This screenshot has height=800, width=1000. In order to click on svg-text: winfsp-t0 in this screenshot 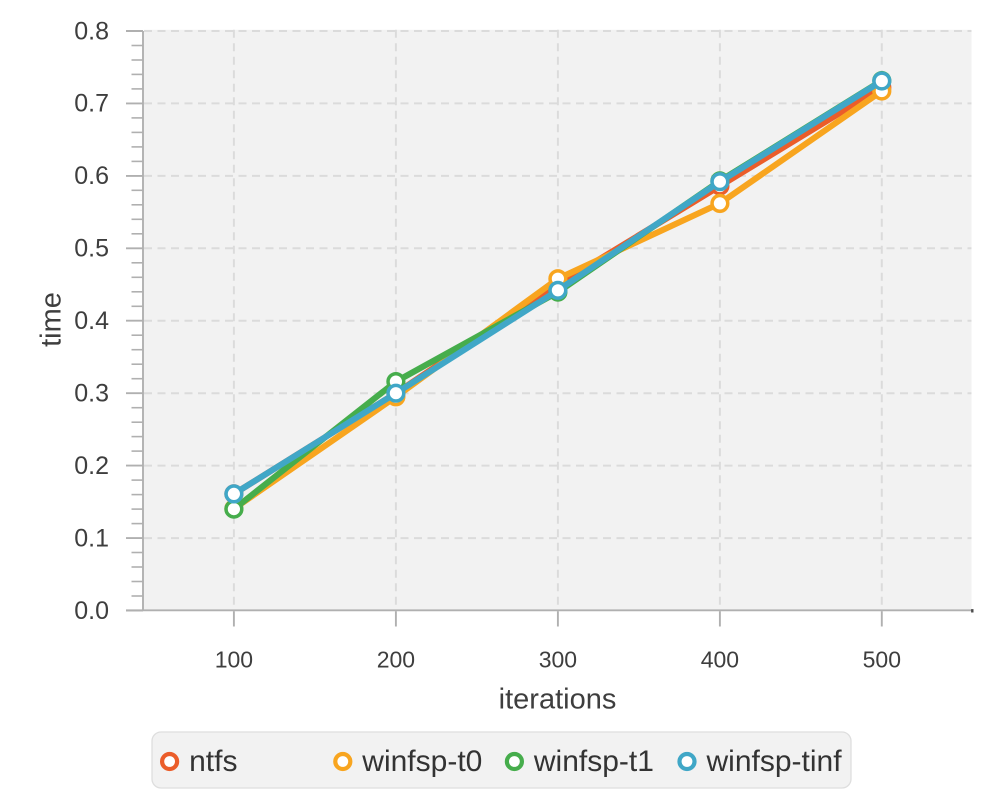, I will do `click(421, 761)`.